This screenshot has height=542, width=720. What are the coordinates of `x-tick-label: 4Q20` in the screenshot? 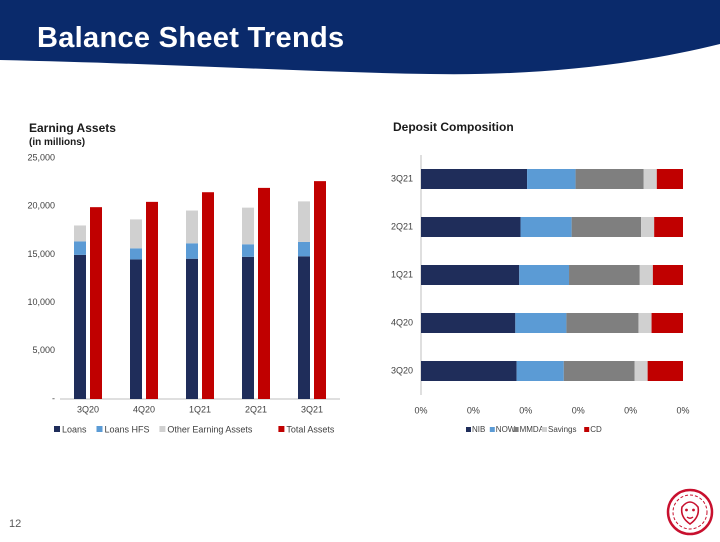 It's located at (144, 409).